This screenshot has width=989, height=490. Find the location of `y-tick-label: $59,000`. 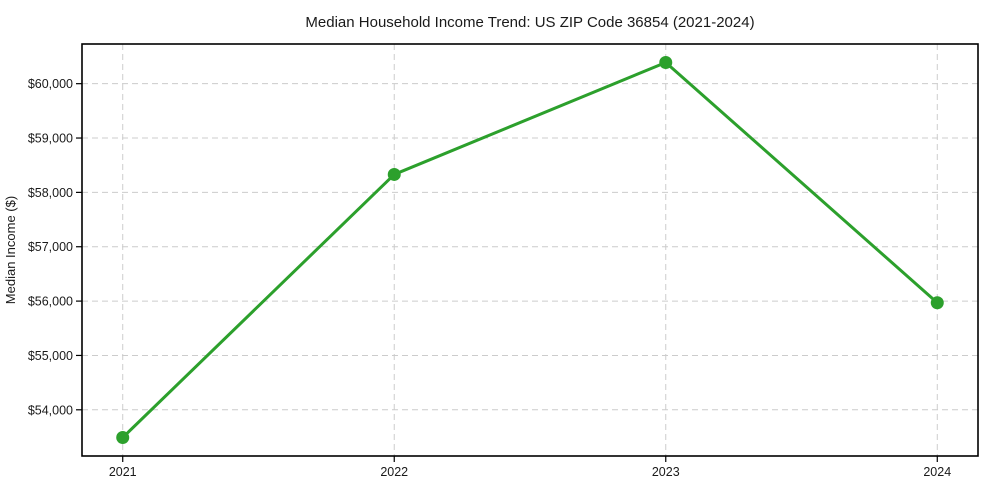

y-tick-label: $59,000 is located at coordinates (50, 139).